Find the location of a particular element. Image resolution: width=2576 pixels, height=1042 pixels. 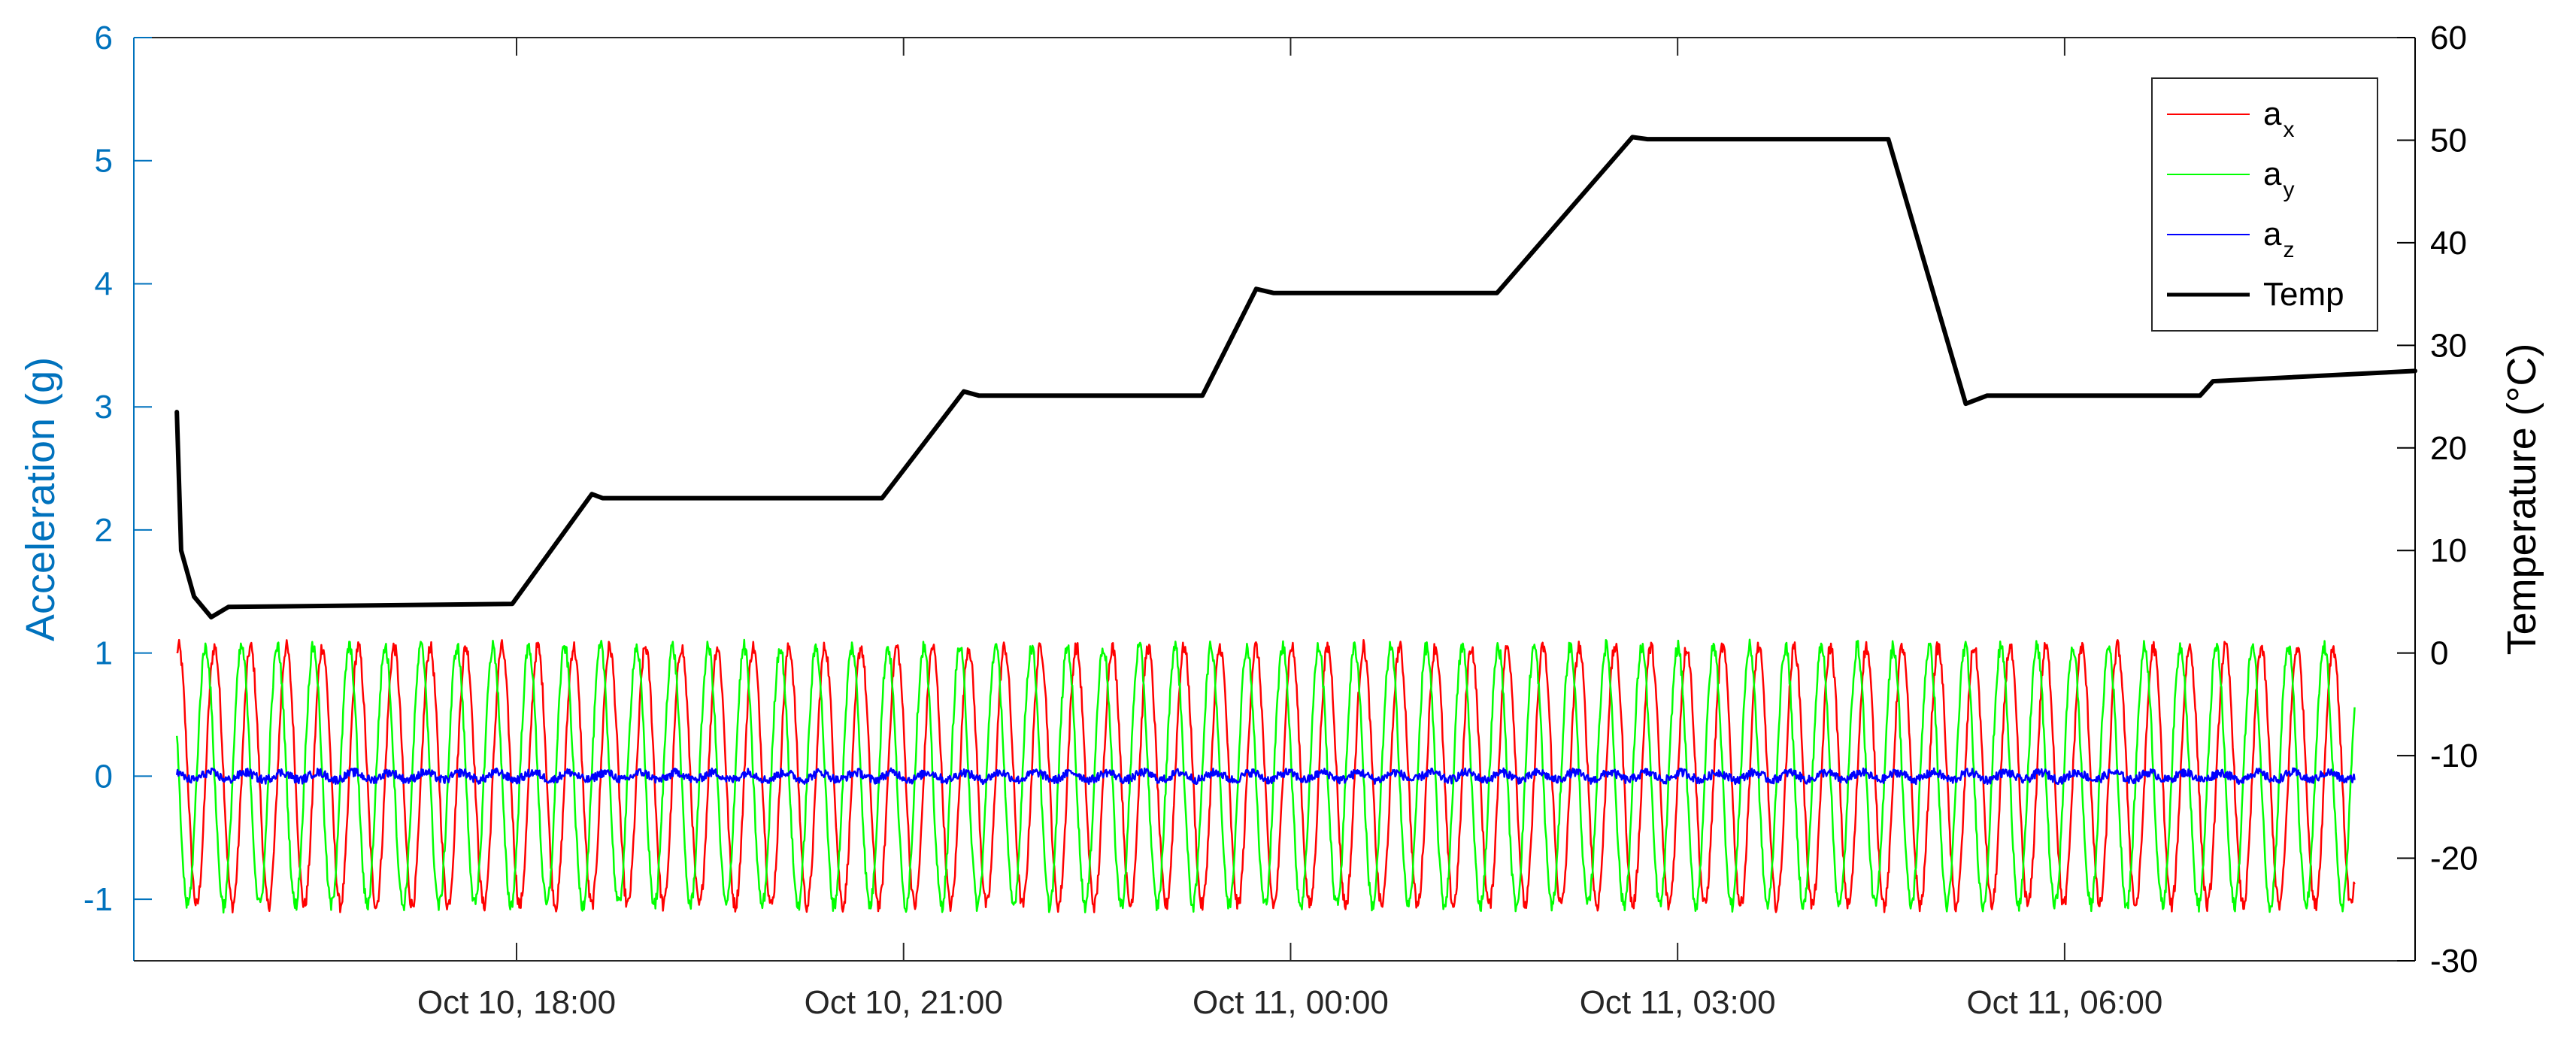

left-tick-label: 3 is located at coordinates (104, 407).